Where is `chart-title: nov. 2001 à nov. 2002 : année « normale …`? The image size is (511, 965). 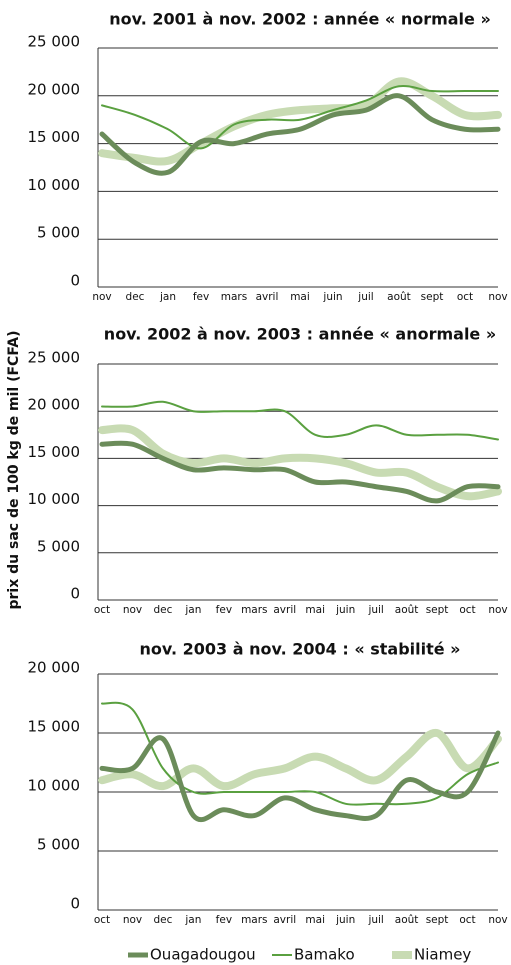
chart-title: nov. 2001 à nov. 2002 : année « normale … is located at coordinates (300, 19).